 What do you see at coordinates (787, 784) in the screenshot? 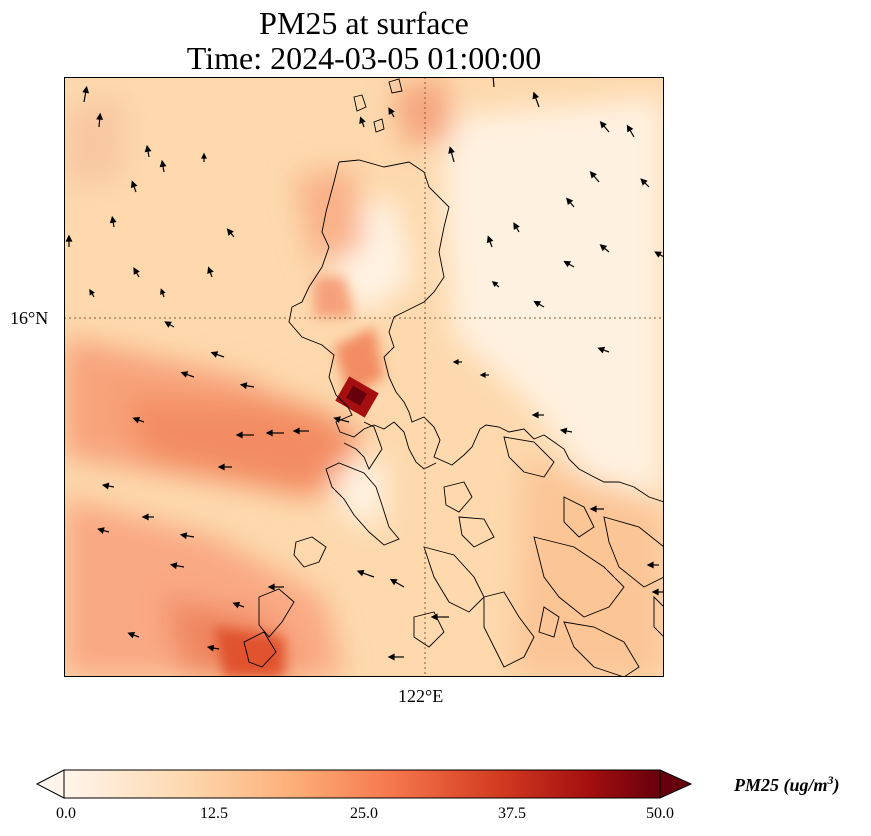
I see `colorbar-units-label: PM25 (ug/m3)` at bounding box center [787, 784].